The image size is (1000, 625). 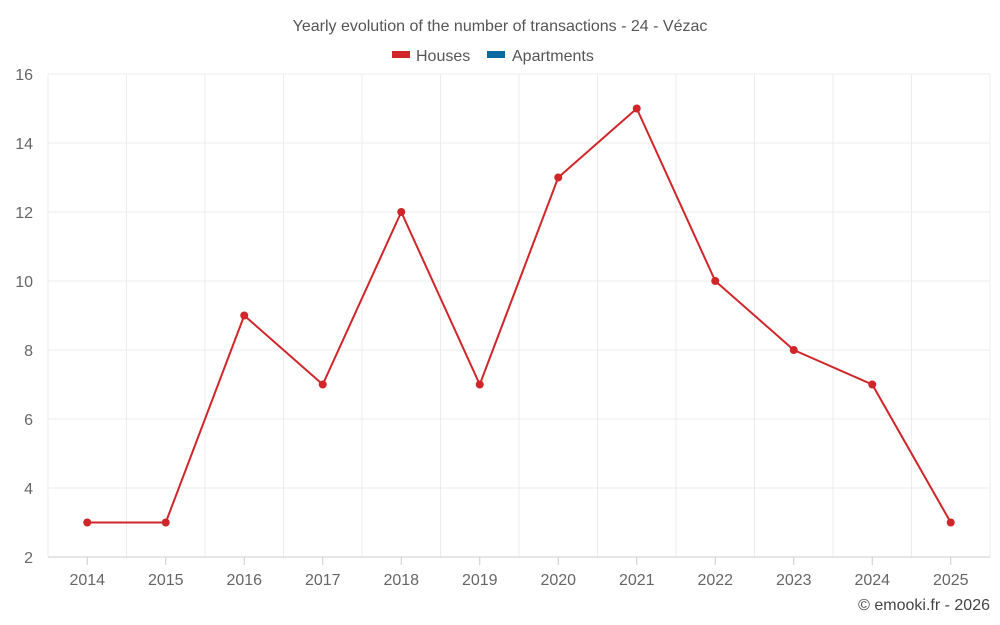 I want to click on x-tick-label: 2023, so click(x=794, y=580).